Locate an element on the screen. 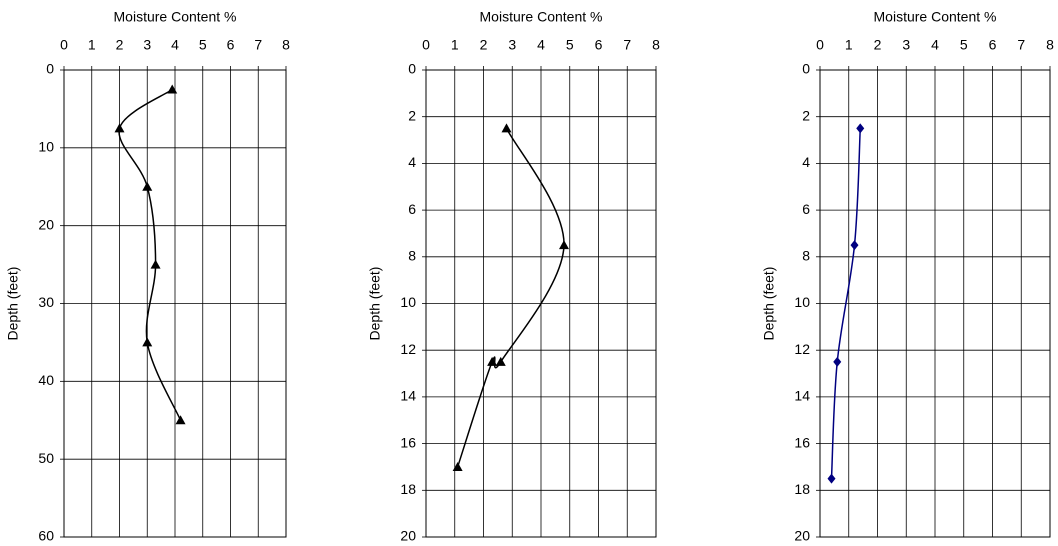 The height and width of the screenshot is (546, 1058). y-tick-label: 50 is located at coordinates (46, 458).